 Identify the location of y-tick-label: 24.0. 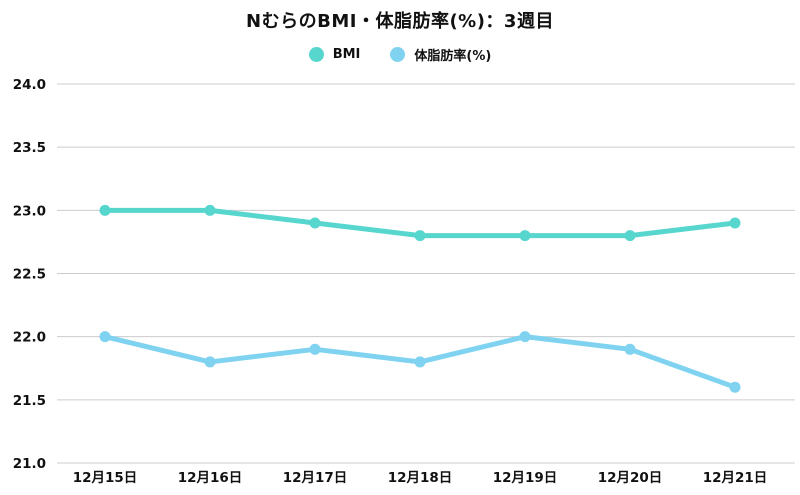
(29, 85).